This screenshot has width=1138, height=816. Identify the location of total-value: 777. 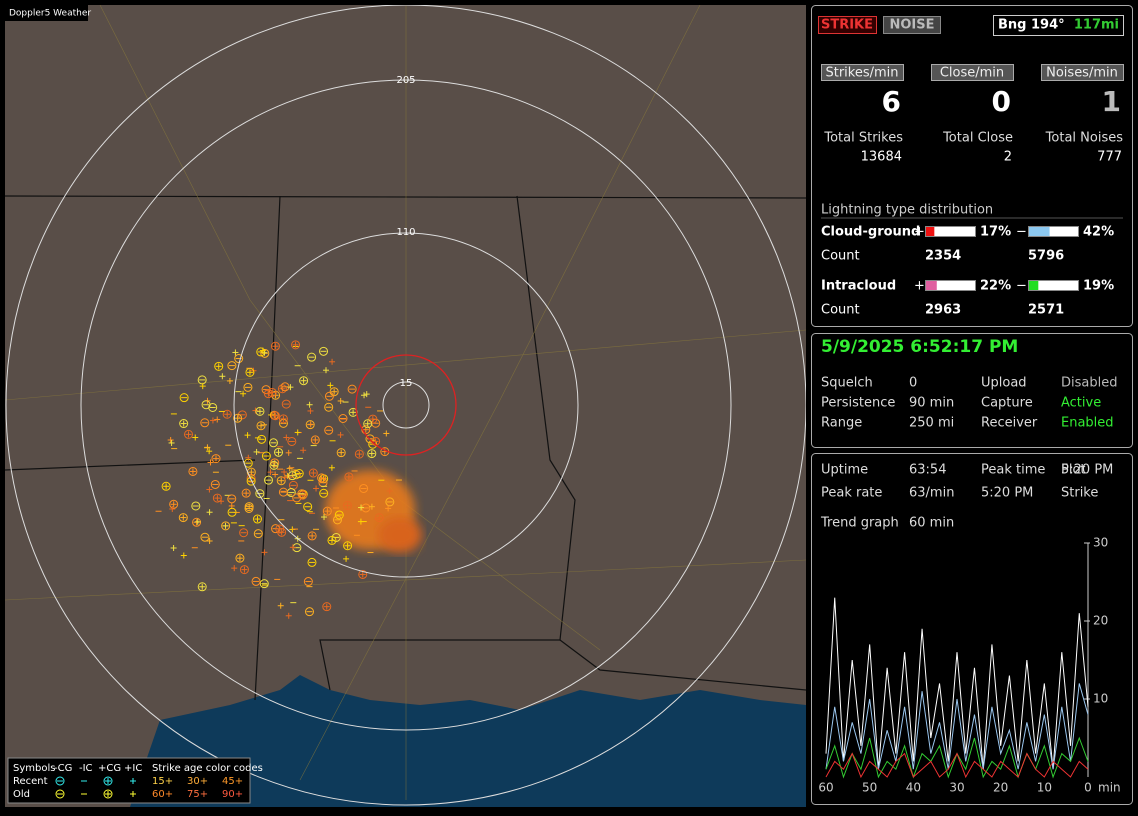
(1109, 157).